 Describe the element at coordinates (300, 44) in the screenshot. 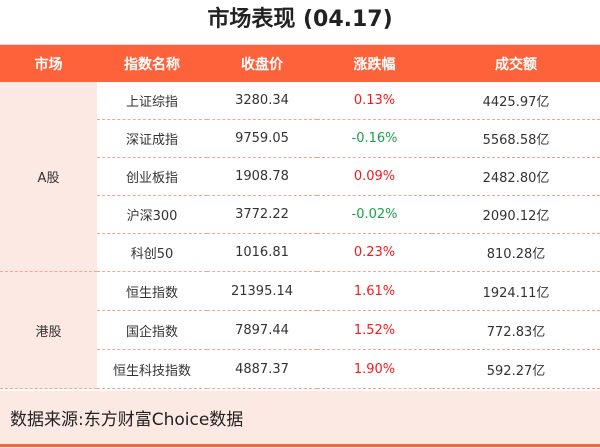

I see `divider` at that location.